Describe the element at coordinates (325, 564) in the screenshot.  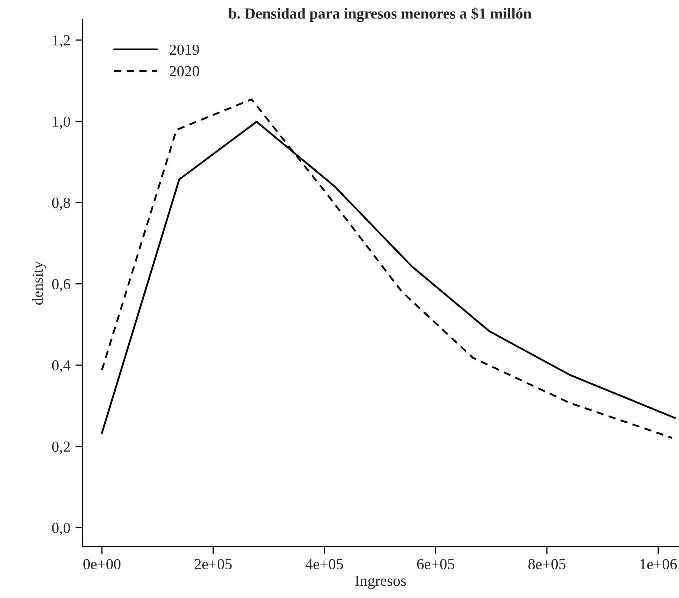
I see `x-tick-label: 4e+05` at that location.